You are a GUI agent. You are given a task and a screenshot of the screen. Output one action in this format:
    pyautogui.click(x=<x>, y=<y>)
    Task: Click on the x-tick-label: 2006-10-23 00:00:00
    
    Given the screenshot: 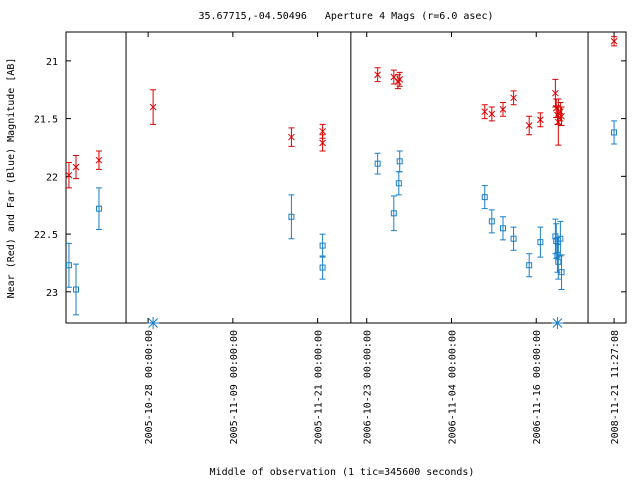 What is the action you would take?
    pyautogui.click(x=368, y=387)
    